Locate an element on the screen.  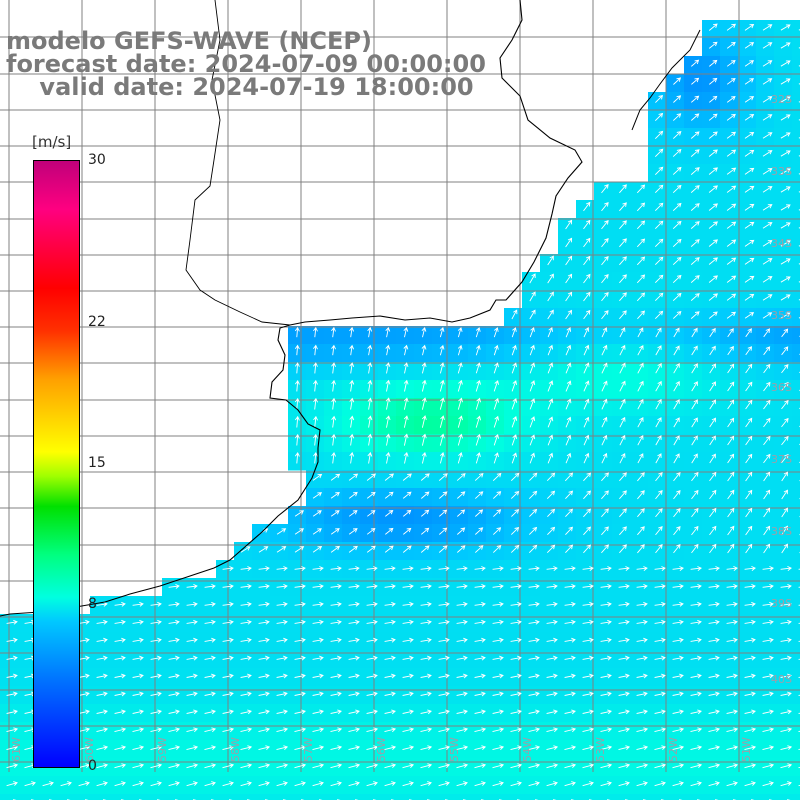
longitude-label: 53W is located at coordinates (600, 749).